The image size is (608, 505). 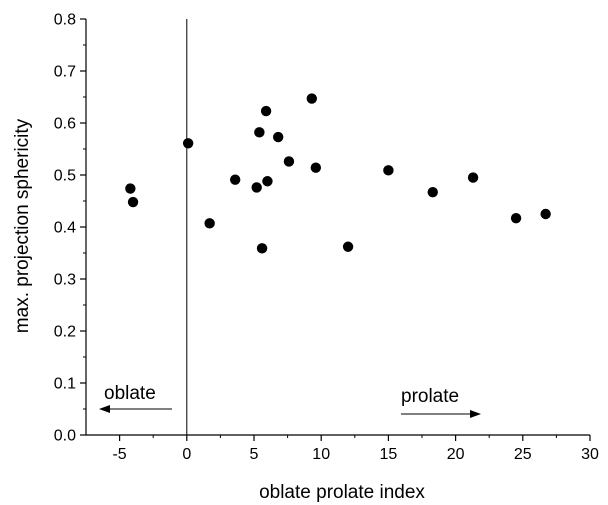 I want to click on x-tick-label: 30, so click(x=590, y=454).